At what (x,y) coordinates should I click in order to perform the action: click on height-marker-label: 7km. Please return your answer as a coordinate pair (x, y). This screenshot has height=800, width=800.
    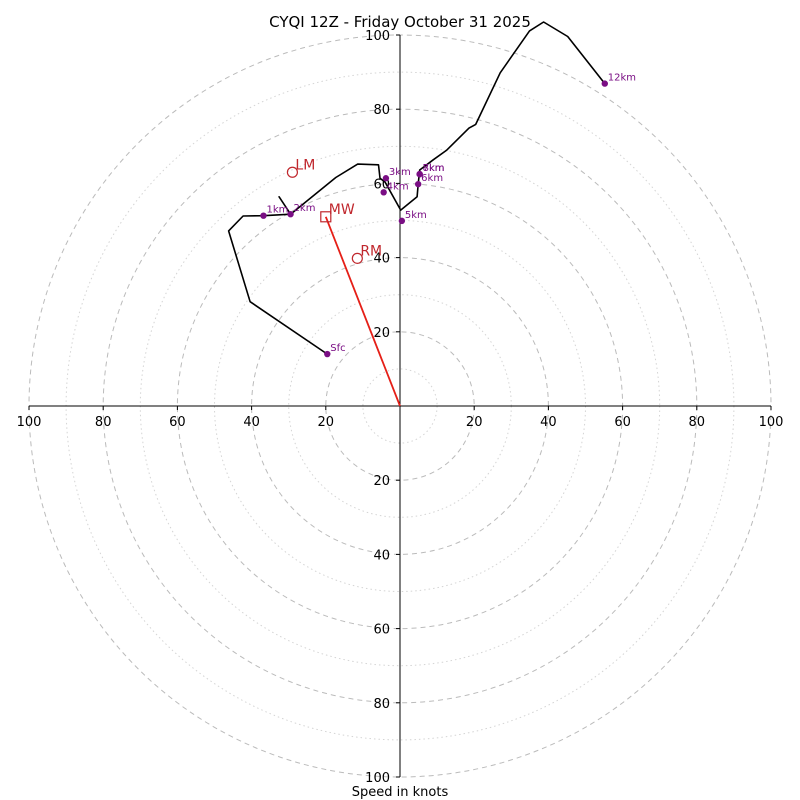
    Looking at the image, I should click on (434, 168).